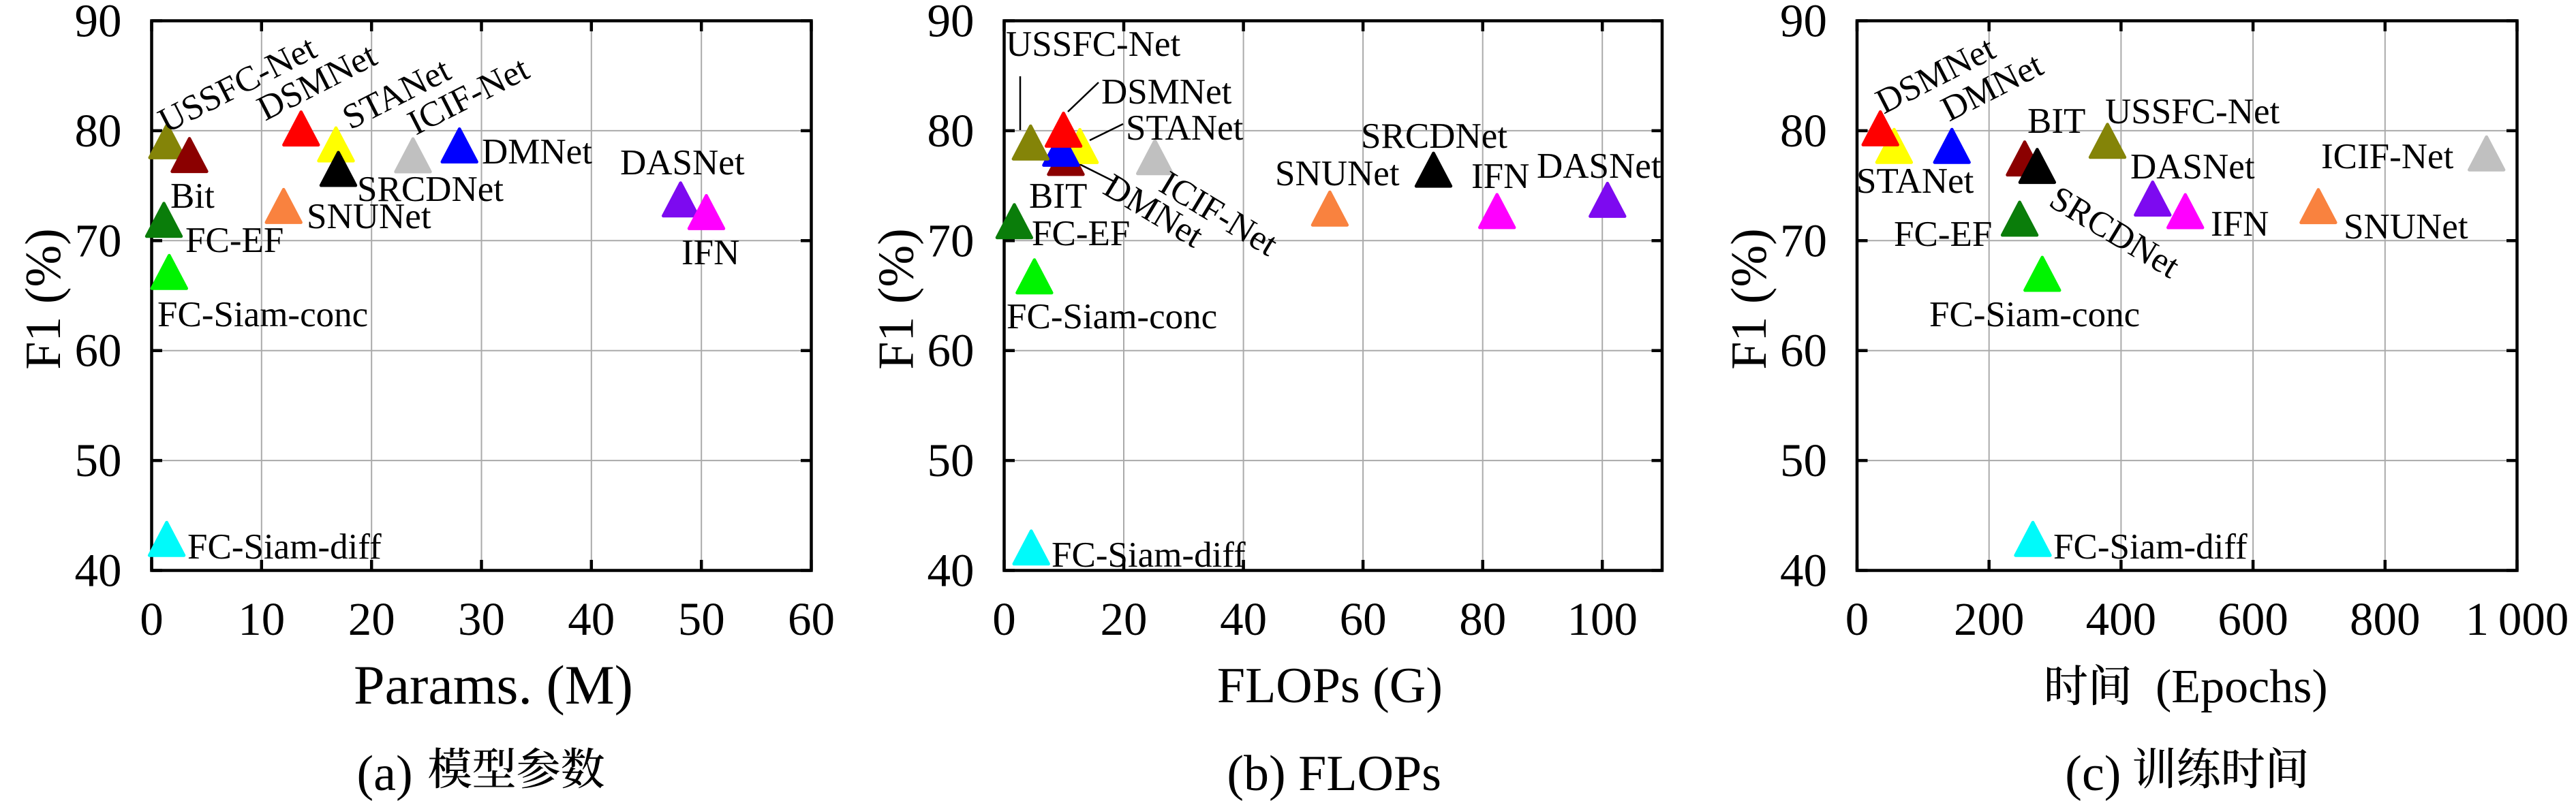  Describe the element at coordinates (2093, 773) in the screenshot. I see `svg-text: (c)` at that location.